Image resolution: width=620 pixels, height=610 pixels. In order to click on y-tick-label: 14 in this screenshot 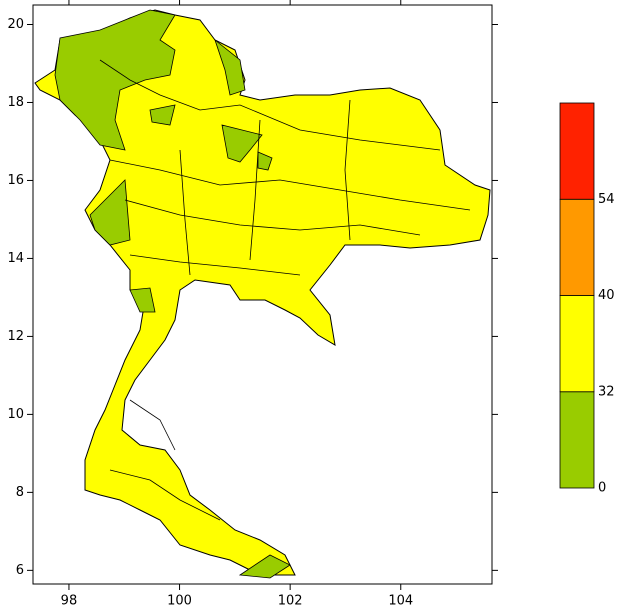, I will do `click(15, 258)`.